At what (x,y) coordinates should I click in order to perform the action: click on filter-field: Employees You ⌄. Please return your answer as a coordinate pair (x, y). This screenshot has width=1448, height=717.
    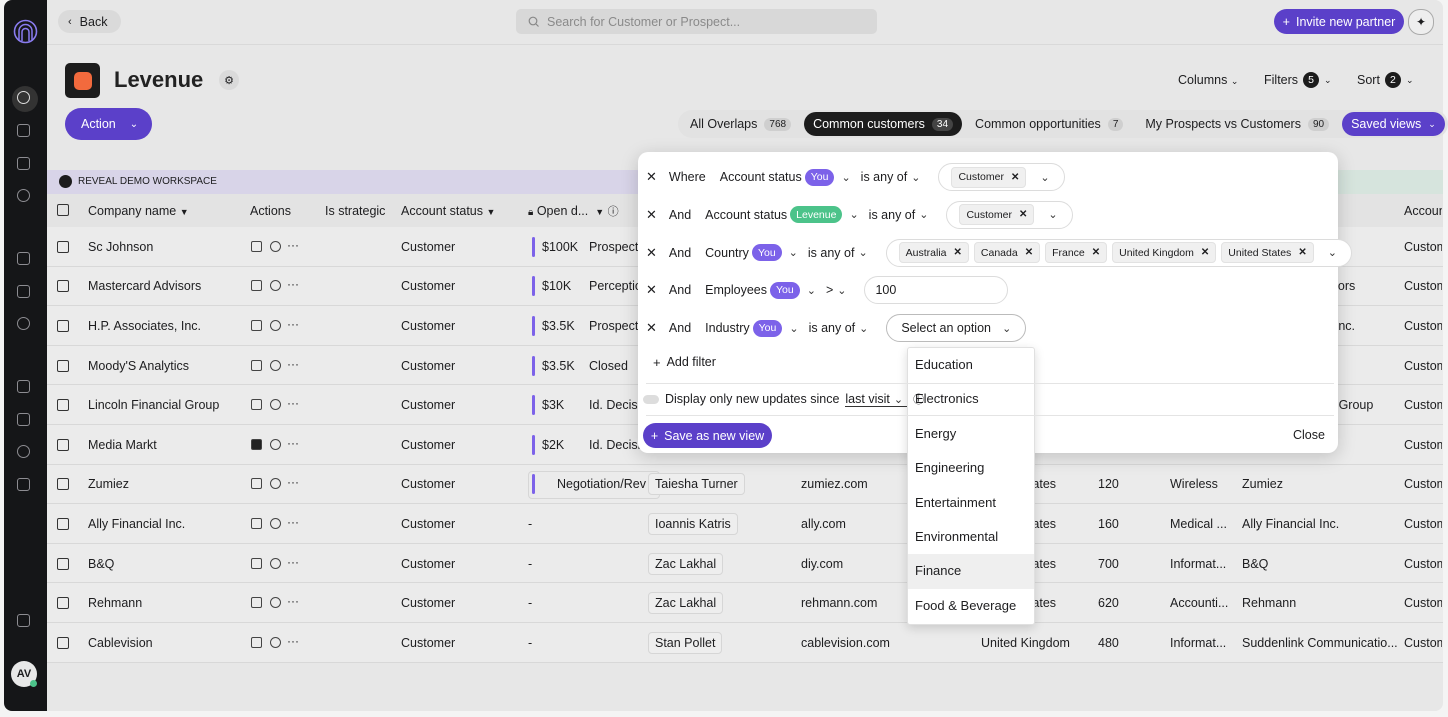
    Looking at the image, I should click on (762, 290).